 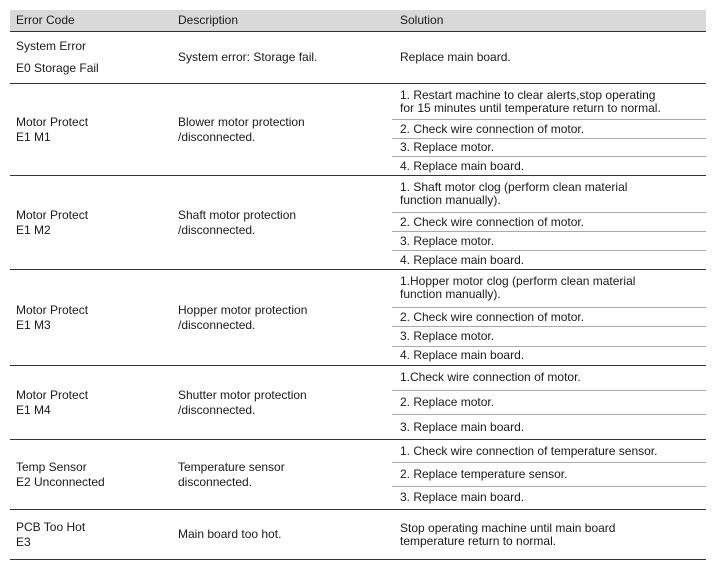 I want to click on solution-text: Stop operating machine until main board, so click(x=508, y=527).